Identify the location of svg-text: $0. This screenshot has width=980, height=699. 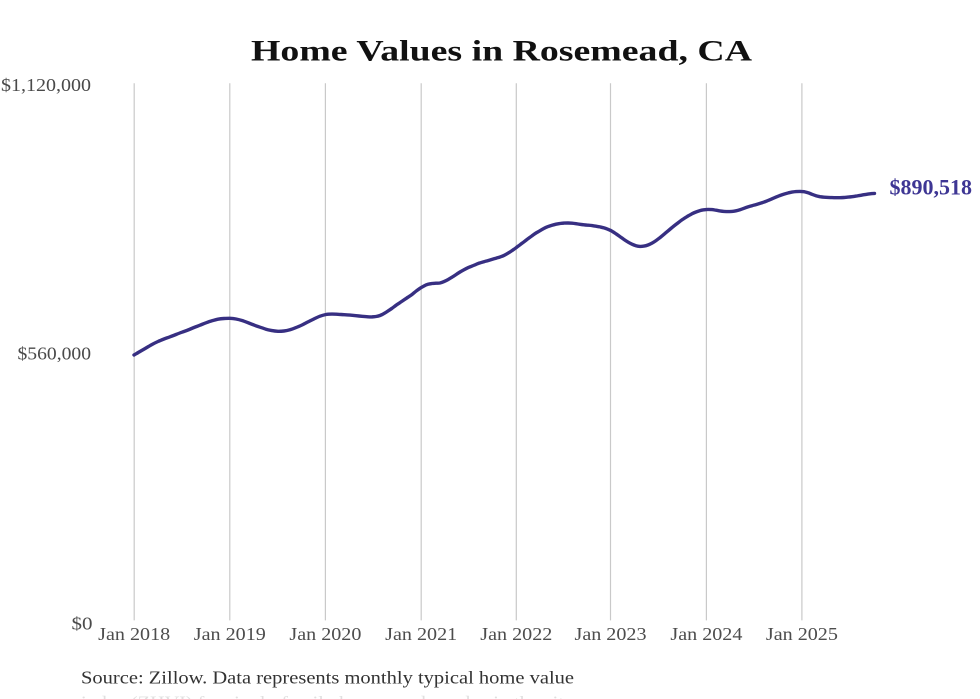
(82, 624).